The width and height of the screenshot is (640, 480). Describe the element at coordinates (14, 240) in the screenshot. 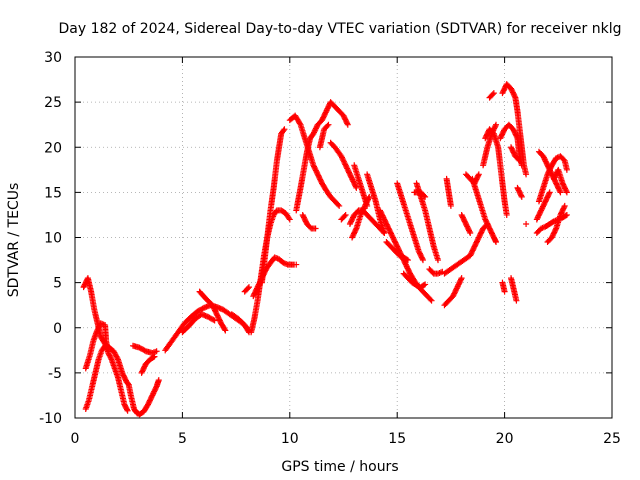

I see `y-axis-title: SDTVAR / TECUs` at that location.